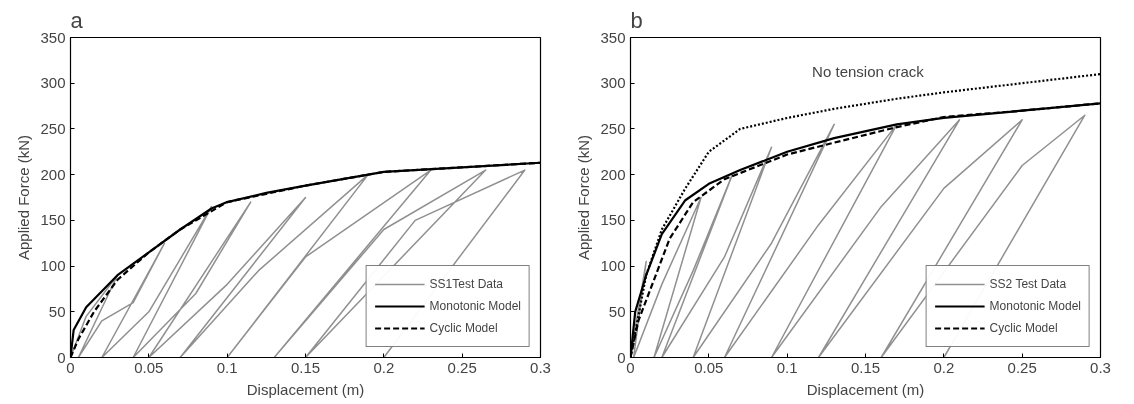 This screenshot has width=1134, height=404. Describe the element at coordinates (868, 72) in the screenshot. I see `annotation: No tension crack` at that location.